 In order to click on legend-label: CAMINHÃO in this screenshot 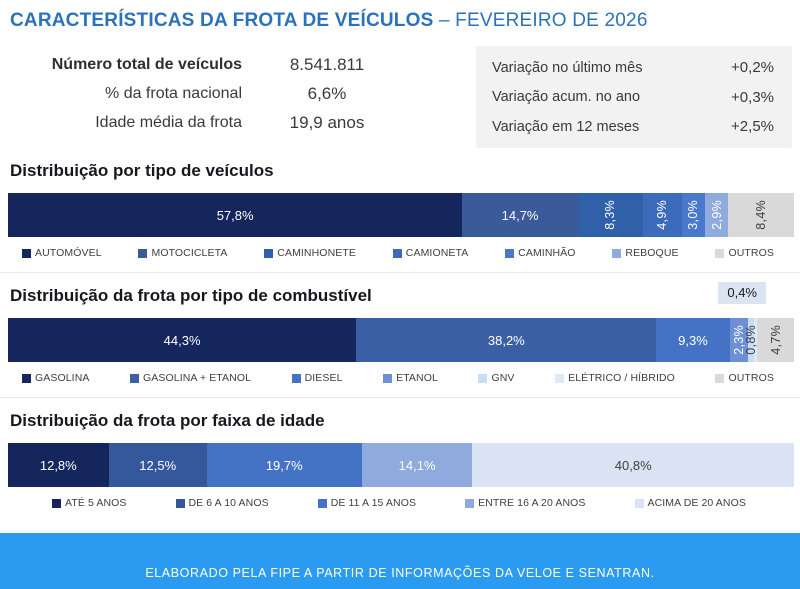, I will do `click(547, 253)`.